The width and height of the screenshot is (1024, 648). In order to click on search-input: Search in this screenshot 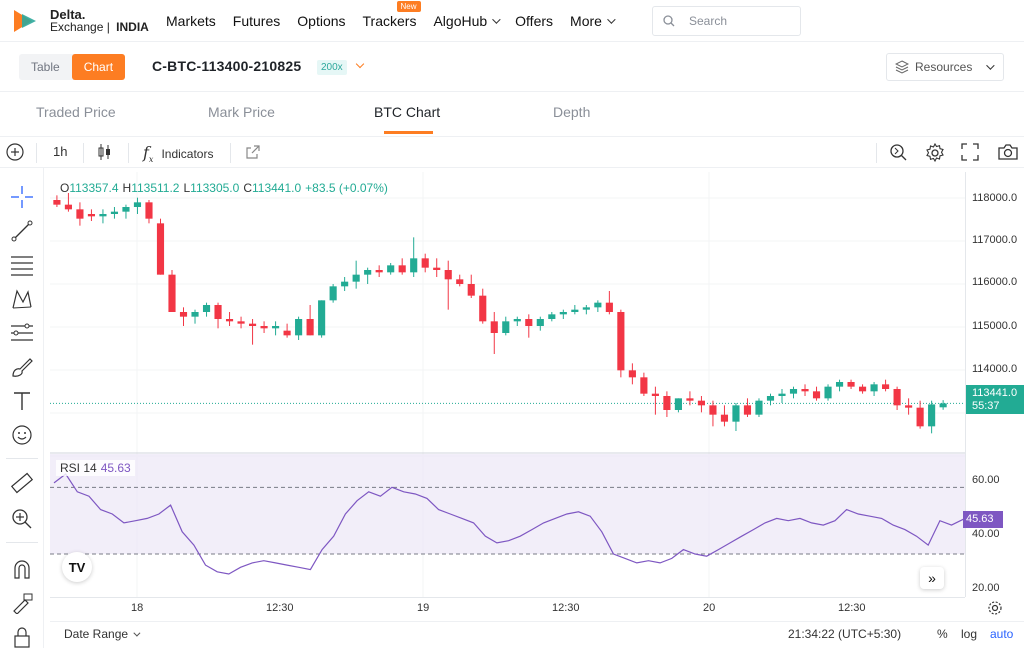, I will do `click(726, 21)`.